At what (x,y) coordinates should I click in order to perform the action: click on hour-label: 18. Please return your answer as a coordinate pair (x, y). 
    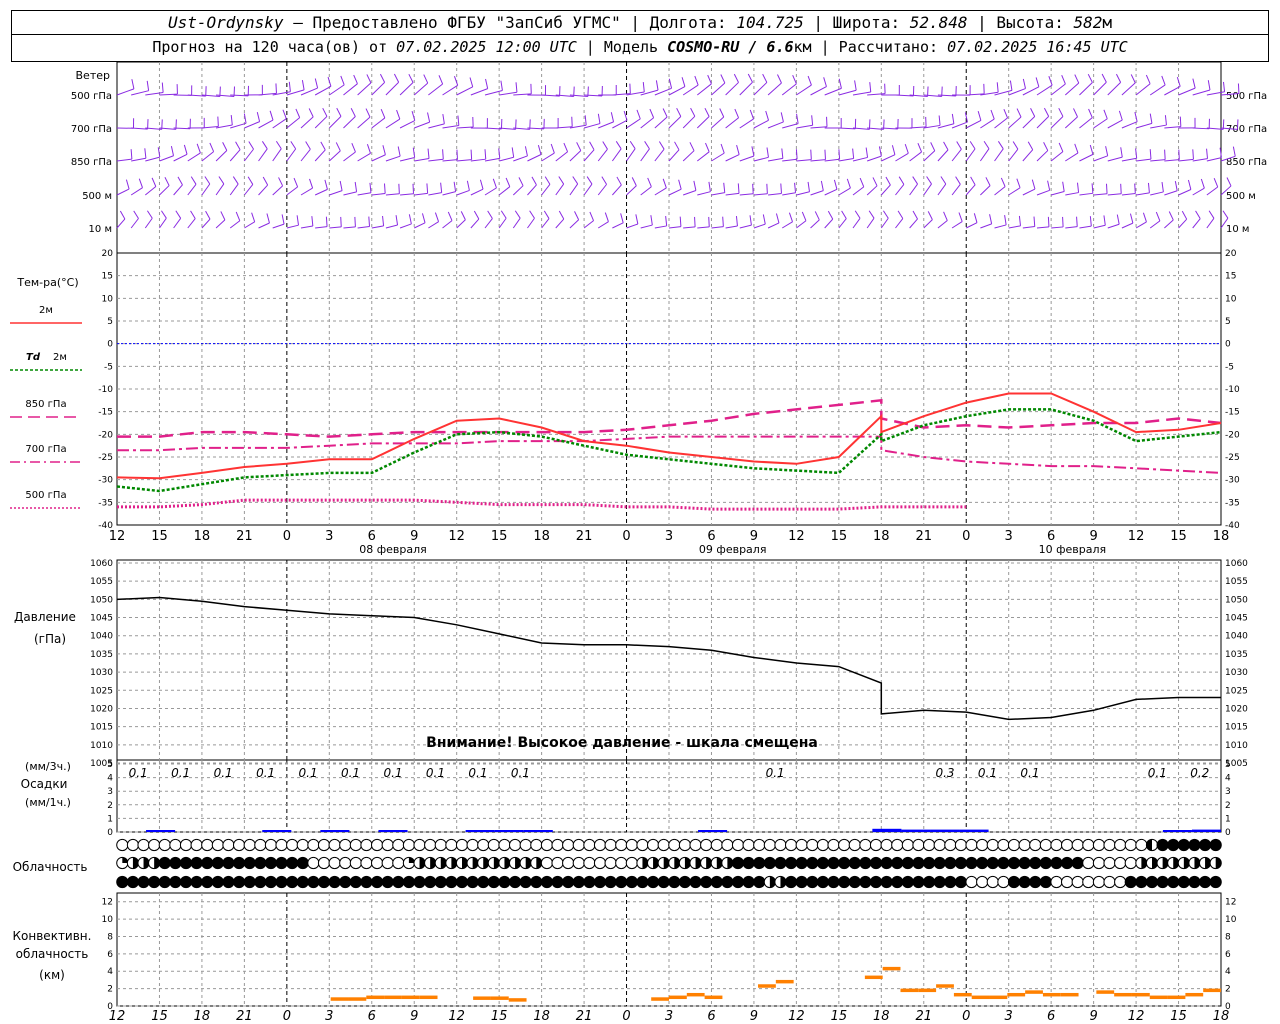
    Looking at the image, I should click on (541, 536).